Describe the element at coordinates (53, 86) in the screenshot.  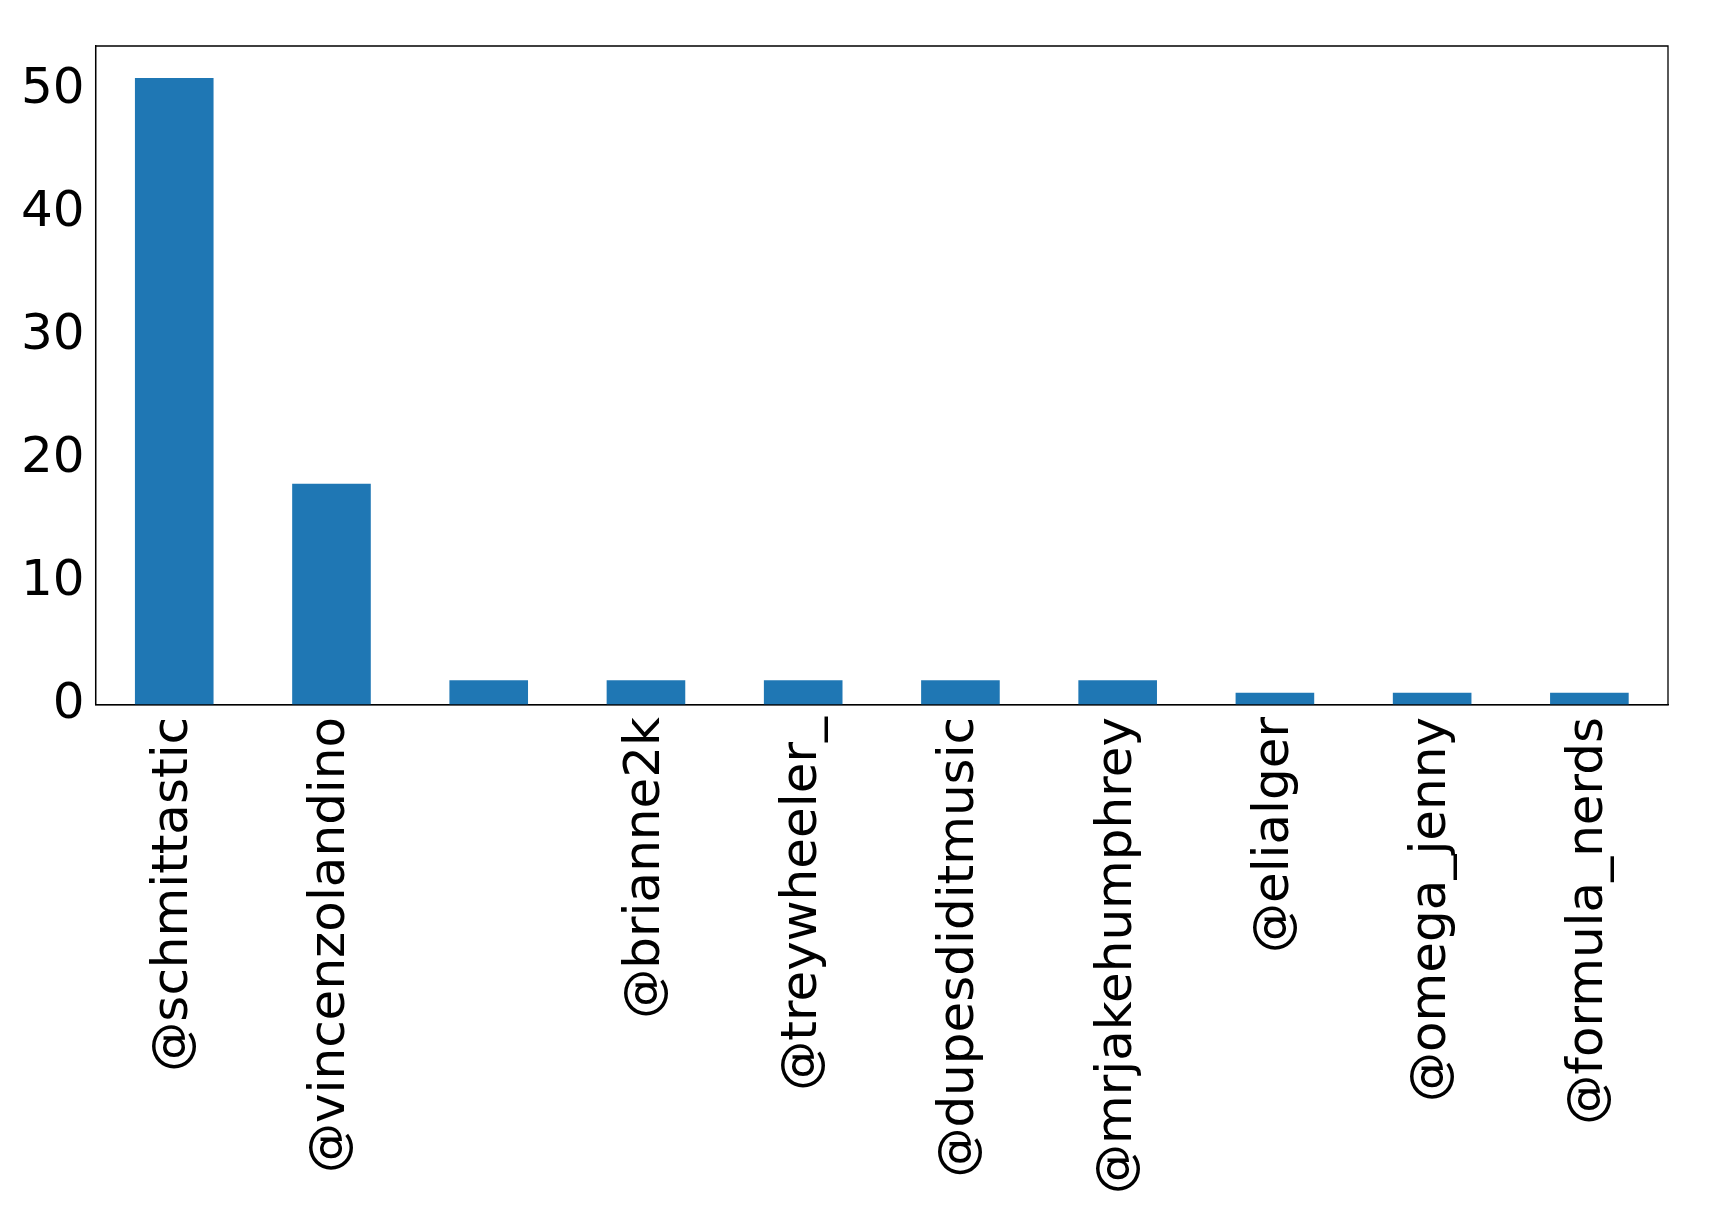
I see `y-tick-label: 50` at that location.